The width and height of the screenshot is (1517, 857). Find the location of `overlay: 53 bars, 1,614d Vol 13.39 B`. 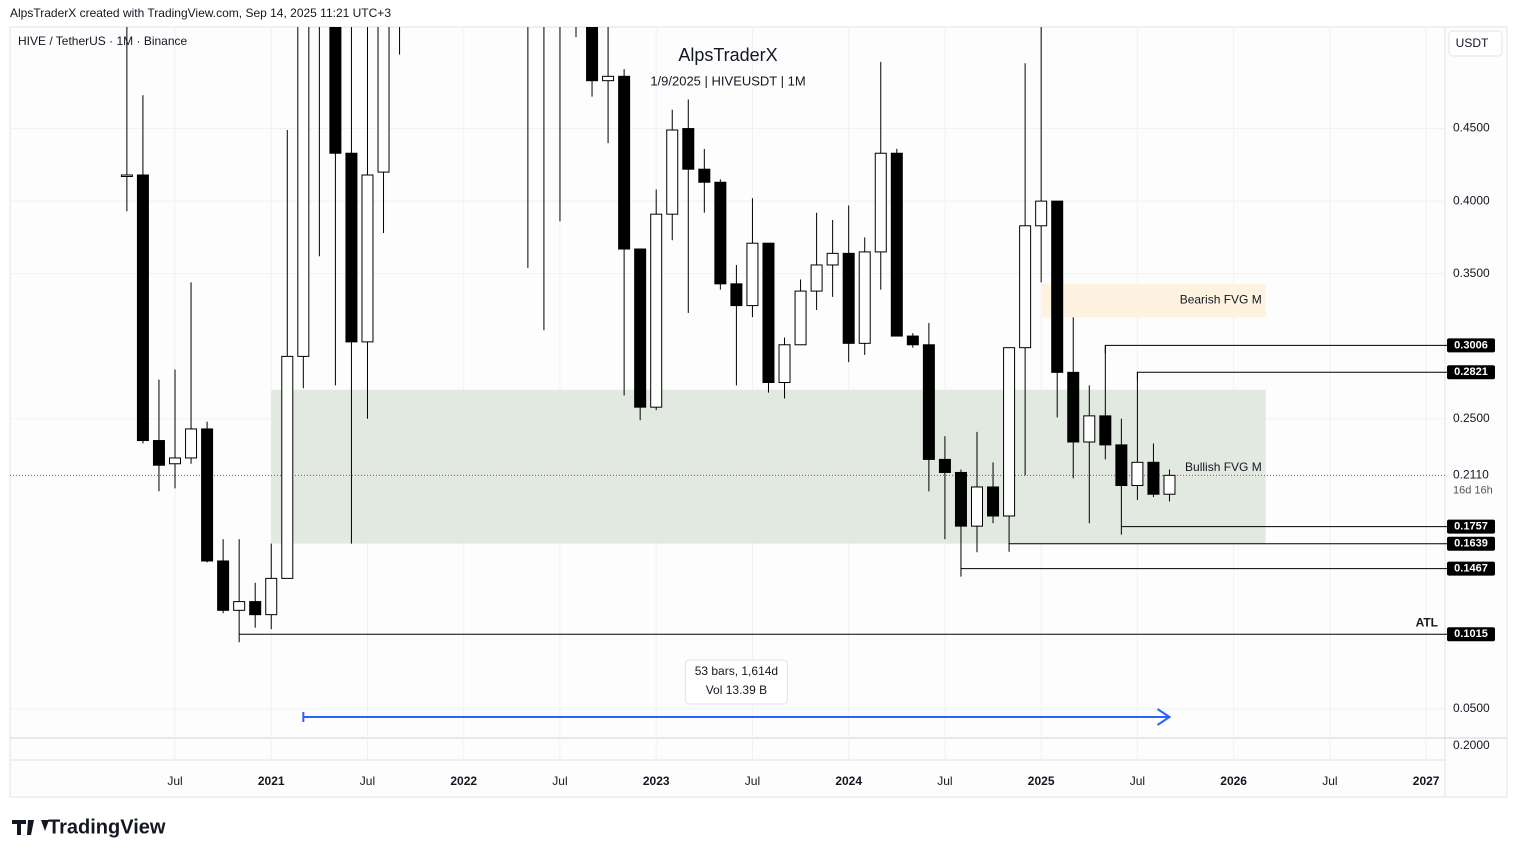

overlay: 53 bars, 1,614d Vol 13.39 B is located at coordinates (737, 692).